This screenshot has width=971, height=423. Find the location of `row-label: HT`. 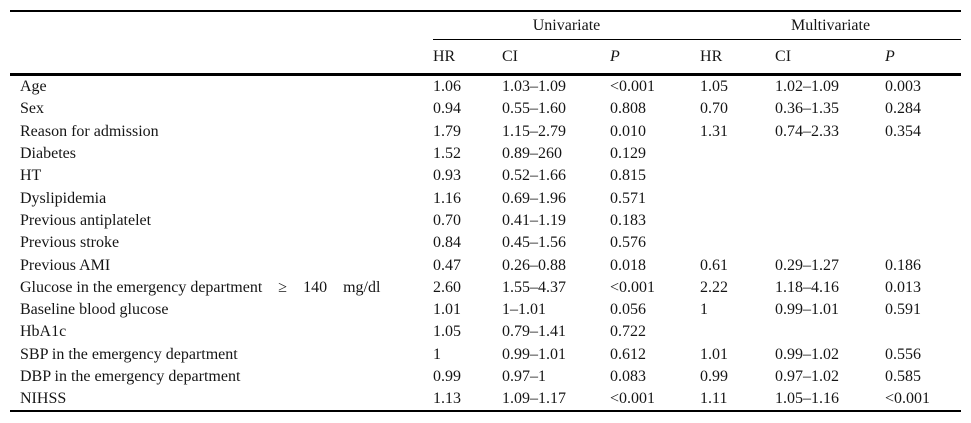

row-label: HT is located at coordinates (31, 176).